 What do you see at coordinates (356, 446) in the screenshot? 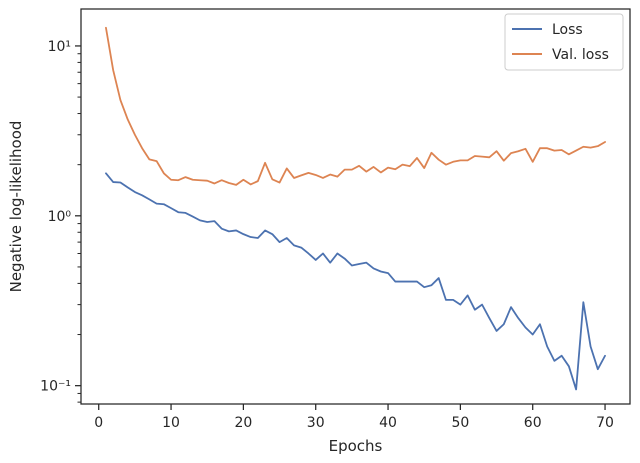
I see `x-axis-label: Epochs` at bounding box center [356, 446].